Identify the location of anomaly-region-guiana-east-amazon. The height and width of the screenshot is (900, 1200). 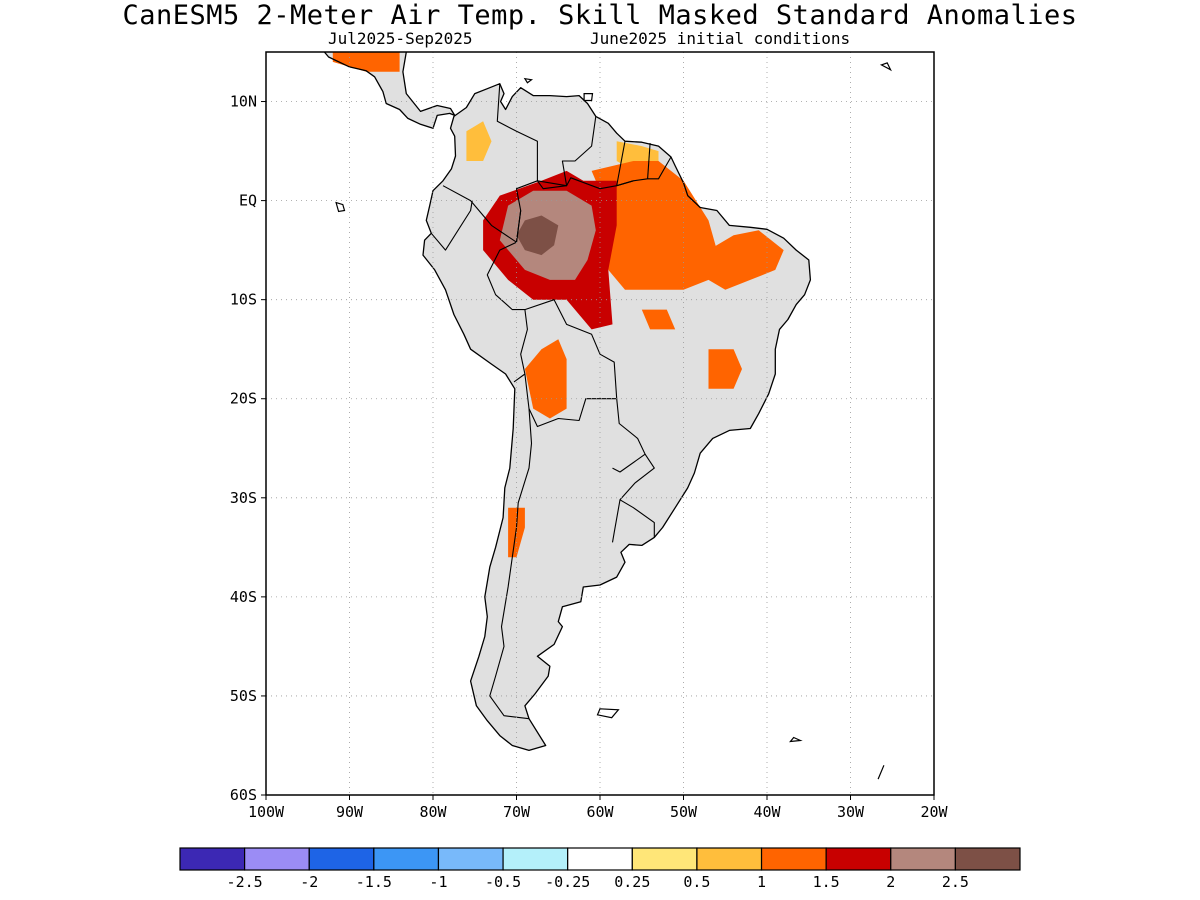
(654, 225).